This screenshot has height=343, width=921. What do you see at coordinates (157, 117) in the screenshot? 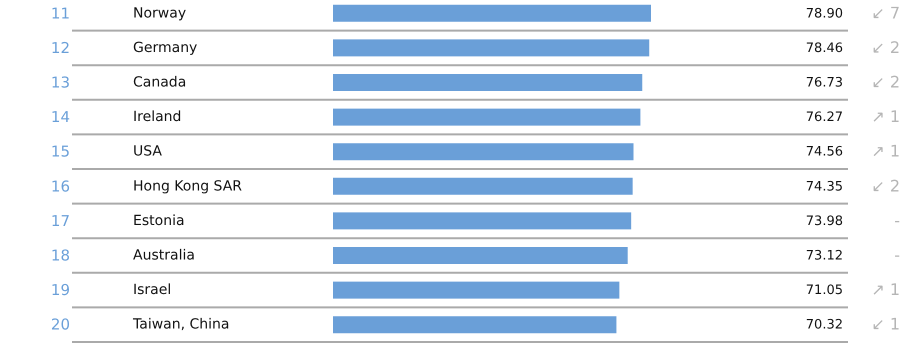
I see `y-tick-label: Ireland` at bounding box center [157, 117].